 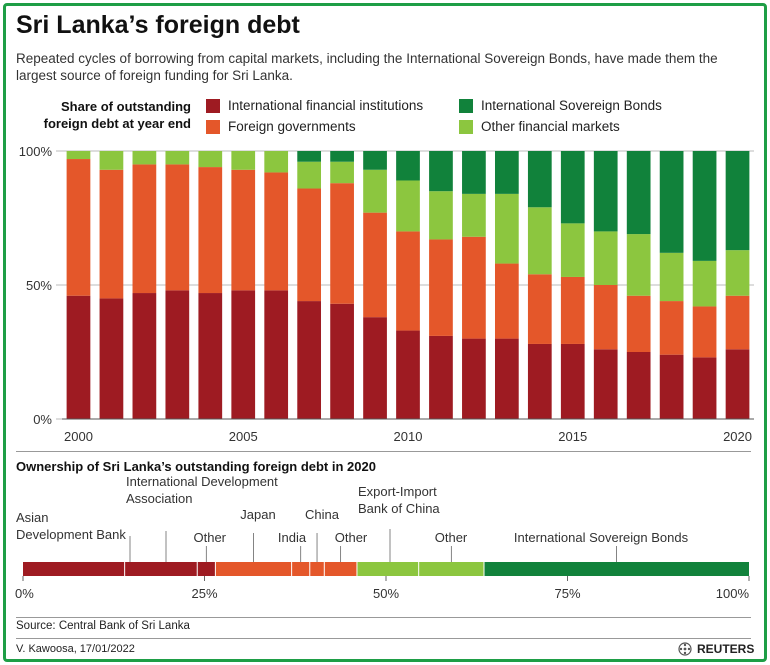 What do you see at coordinates (309, 360) in the screenshot?
I see `bar-ifi-2007` at bounding box center [309, 360].